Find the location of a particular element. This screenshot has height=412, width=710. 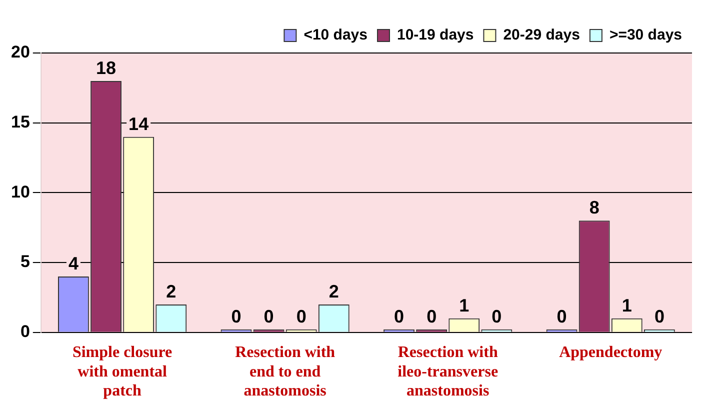

x-tick-label: Appendectomy is located at coordinates (610, 353).